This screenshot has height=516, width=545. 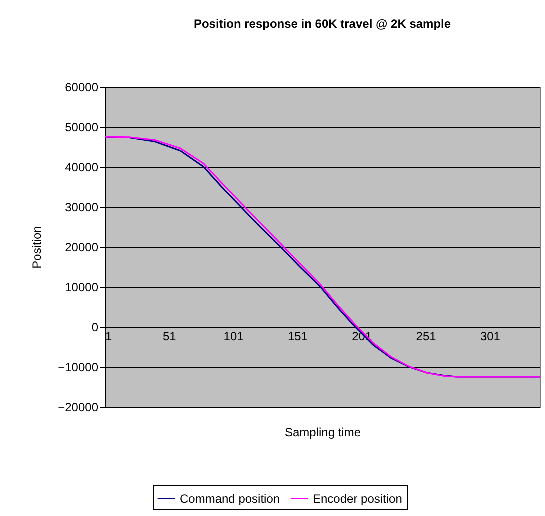 What do you see at coordinates (78, 407) in the screenshot?
I see `y-tick-label: −20000` at bounding box center [78, 407].